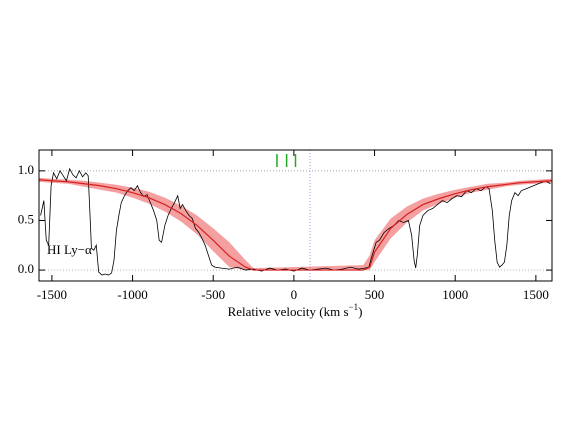 This screenshot has height=432, width=568. Describe the element at coordinates (360, 311) in the screenshot. I see `x-axis-label-end: )` at that location.